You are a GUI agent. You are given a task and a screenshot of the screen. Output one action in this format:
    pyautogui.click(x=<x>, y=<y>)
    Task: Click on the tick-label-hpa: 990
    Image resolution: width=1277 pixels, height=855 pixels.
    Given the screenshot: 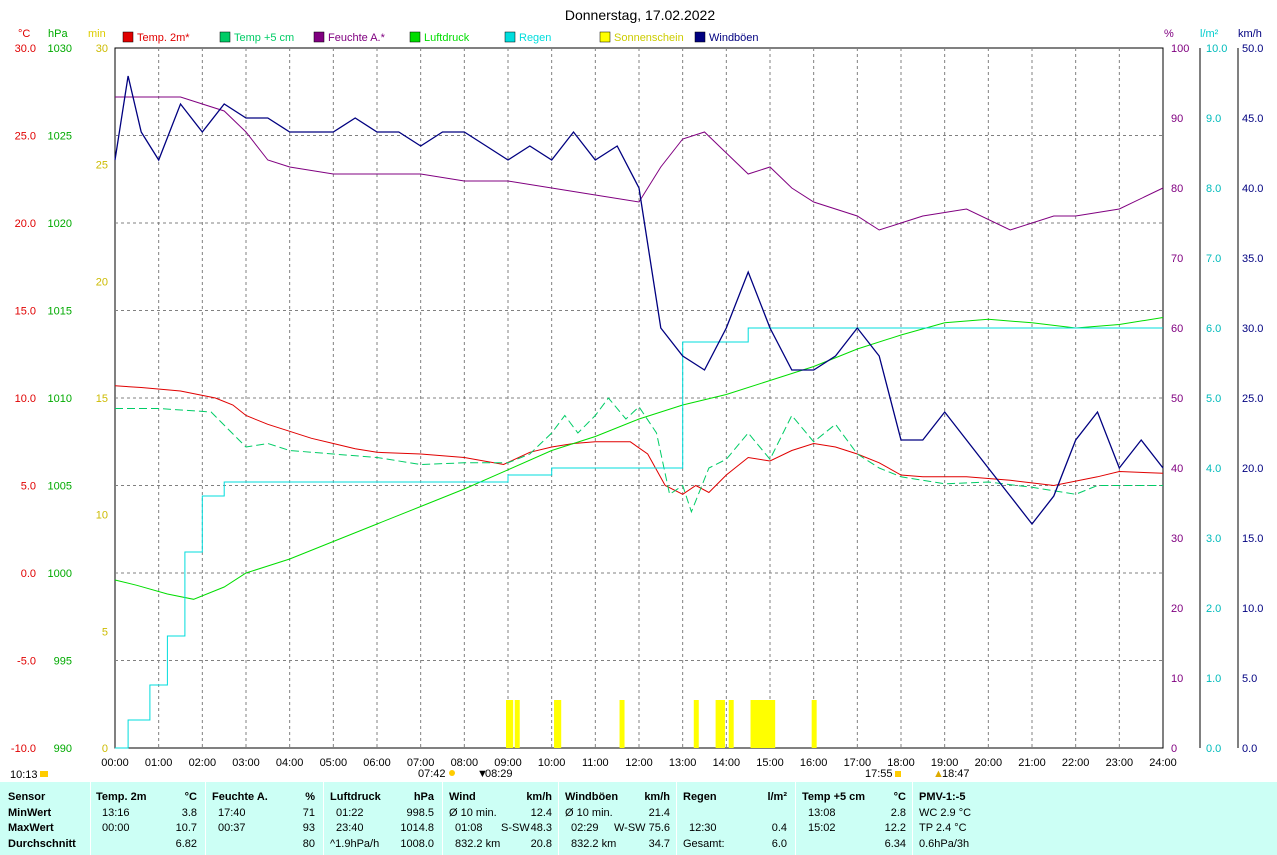 What is the action you would take?
    pyautogui.click(x=63, y=749)
    